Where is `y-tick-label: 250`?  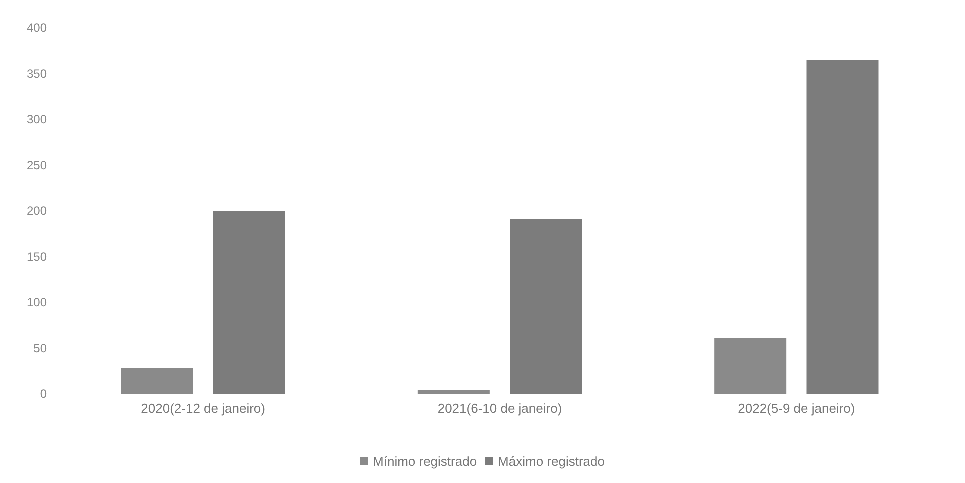
y-tick-label: 250 is located at coordinates (37, 165).